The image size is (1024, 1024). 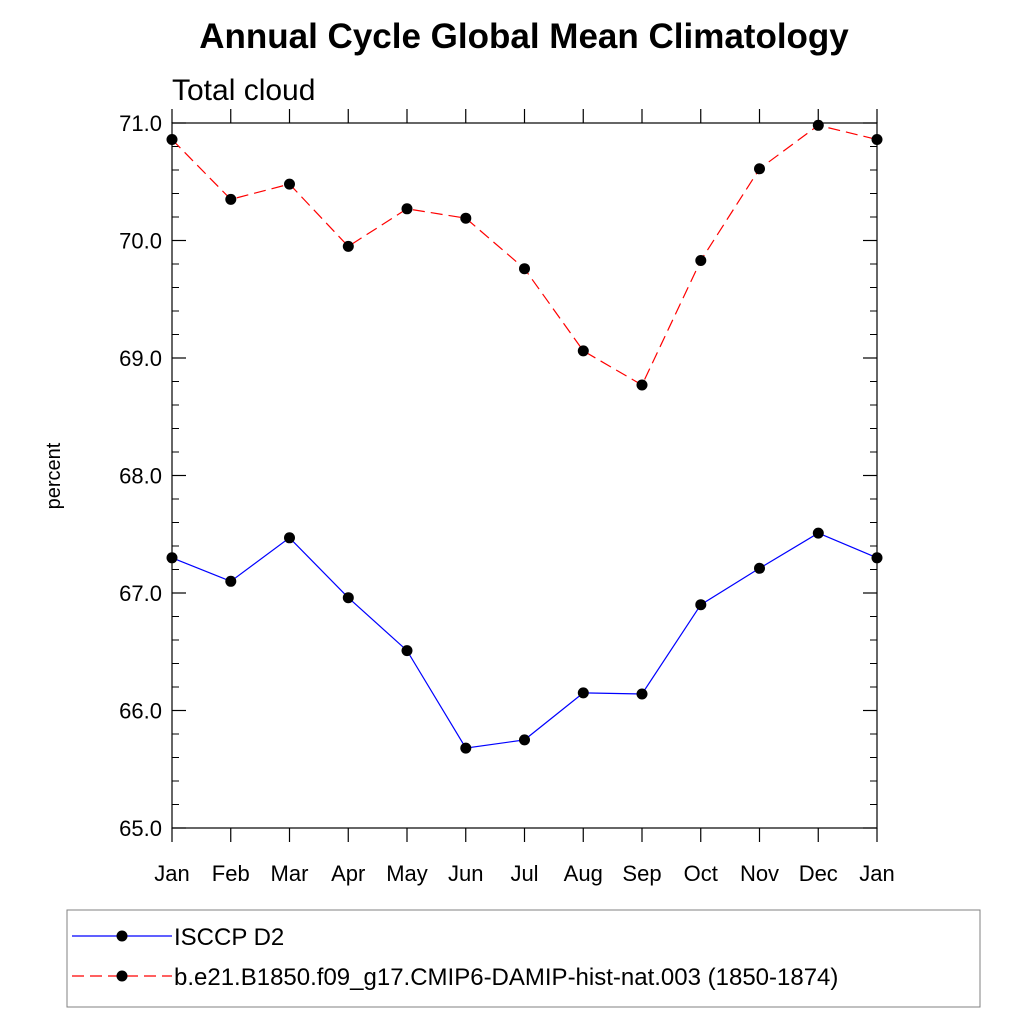 What do you see at coordinates (818, 873) in the screenshot?
I see `x-tick-label: Dec` at bounding box center [818, 873].